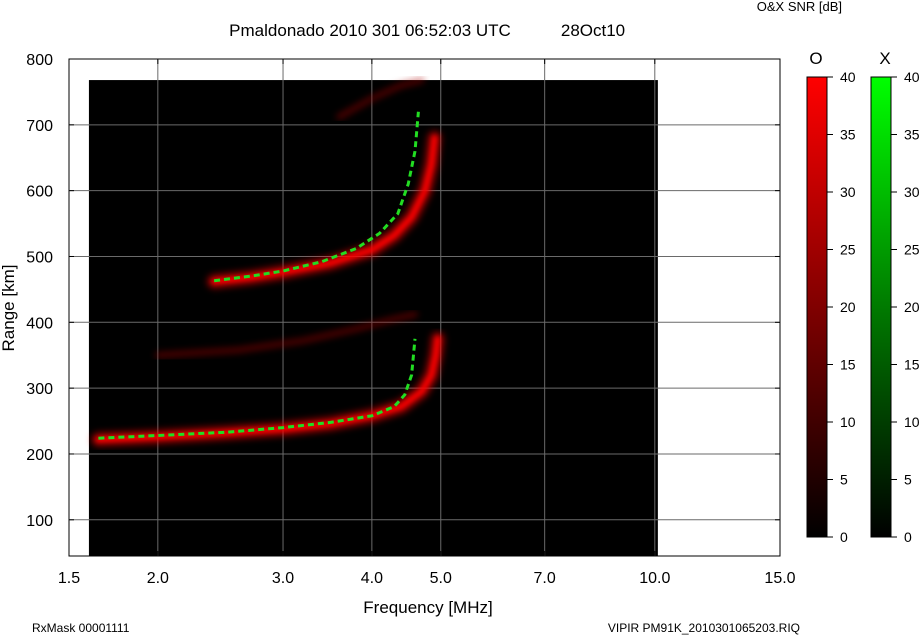 The image size is (922, 636). Describe the element at coordinates (799, 7) in the screenshot. I see `colorbar-title: O&X SNR [dB]` at that location.